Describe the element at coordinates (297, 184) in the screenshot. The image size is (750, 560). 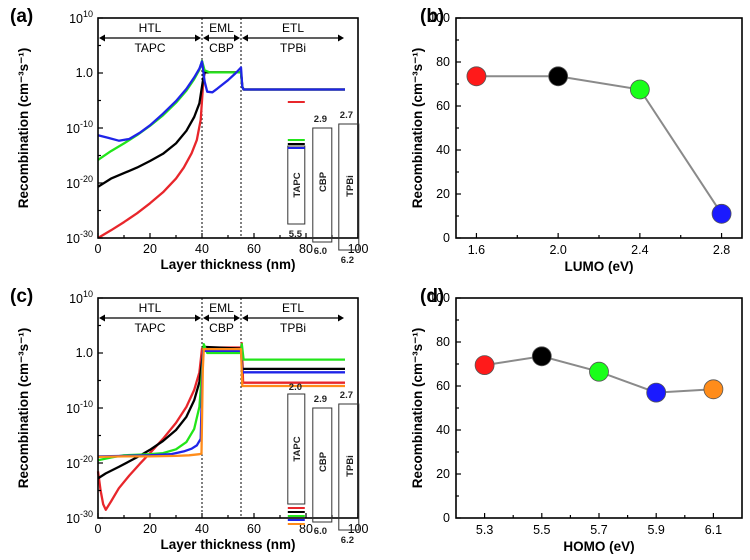
I see `tapc-label: TAPC` at that location.